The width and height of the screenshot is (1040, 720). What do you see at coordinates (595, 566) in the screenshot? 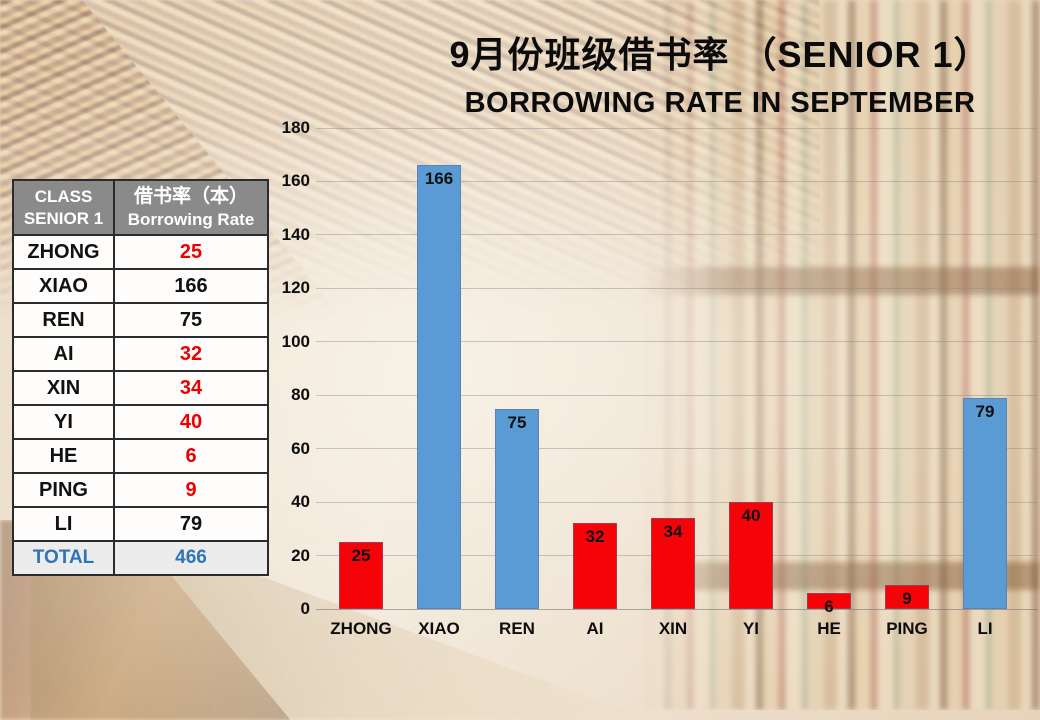
I see `bar-ai: 32` at bounding box center [595, 566].